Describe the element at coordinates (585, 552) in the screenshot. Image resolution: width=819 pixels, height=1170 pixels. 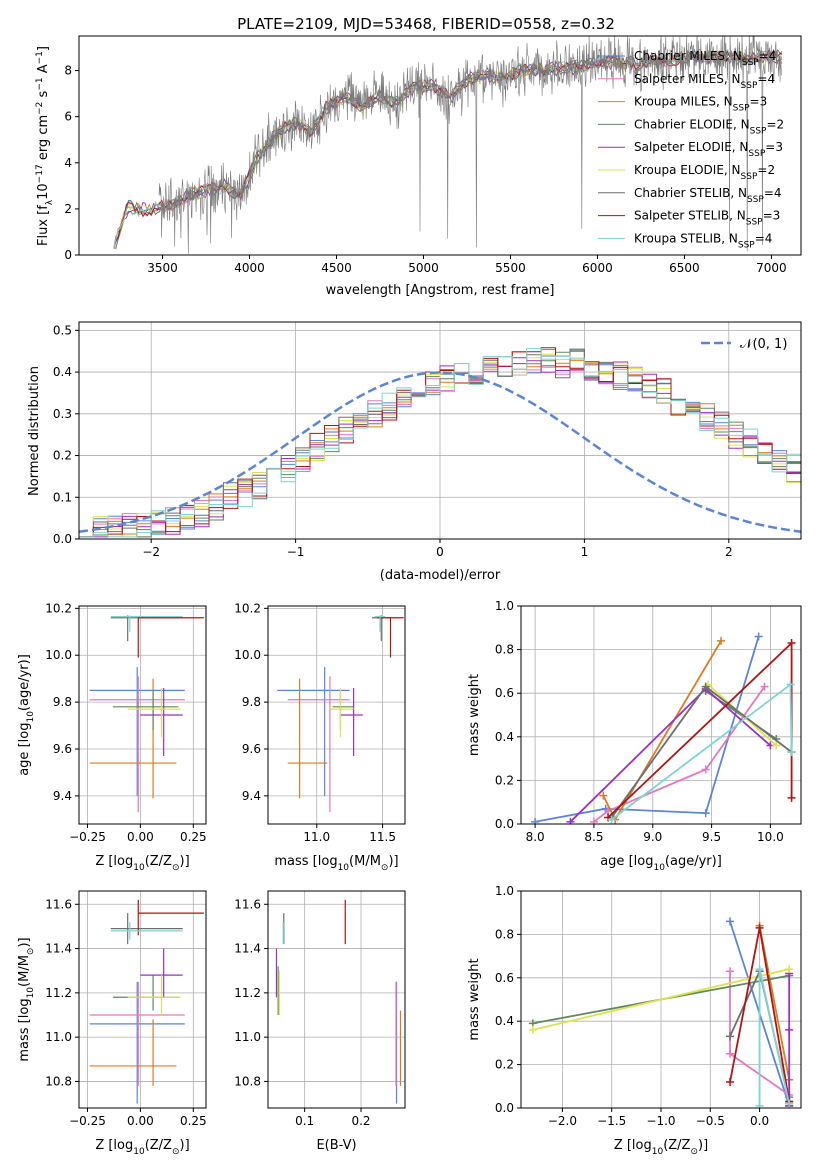
I see `residuals-xtick-label: 1` at that location.